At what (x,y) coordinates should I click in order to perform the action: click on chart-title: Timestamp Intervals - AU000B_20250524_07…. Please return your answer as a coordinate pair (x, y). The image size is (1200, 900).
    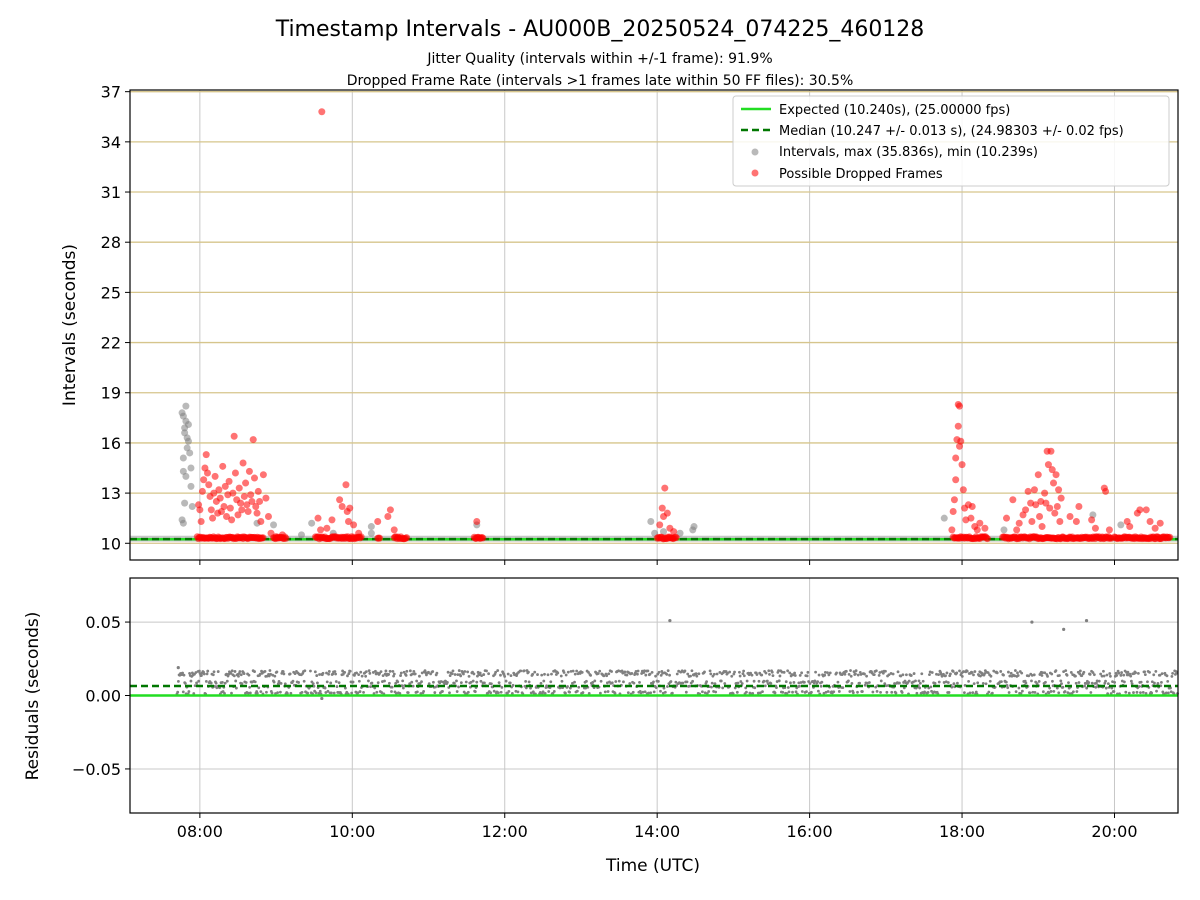
    Looking at the image, I should click on (600, 29).